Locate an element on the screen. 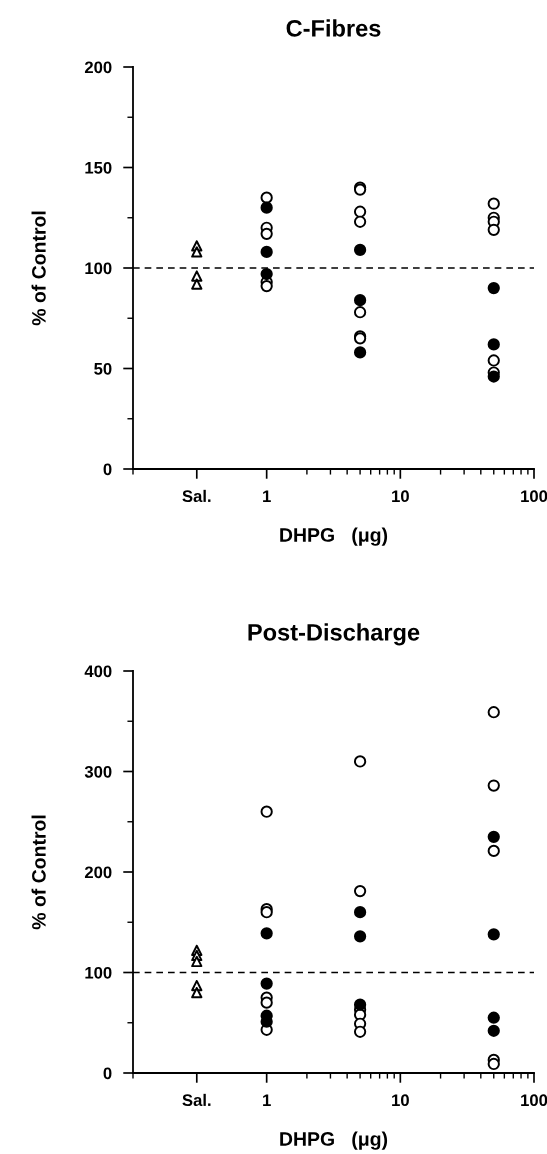 The image size is (547, 1154). y-tick-label: 400 is located at coordinates (98, 671).